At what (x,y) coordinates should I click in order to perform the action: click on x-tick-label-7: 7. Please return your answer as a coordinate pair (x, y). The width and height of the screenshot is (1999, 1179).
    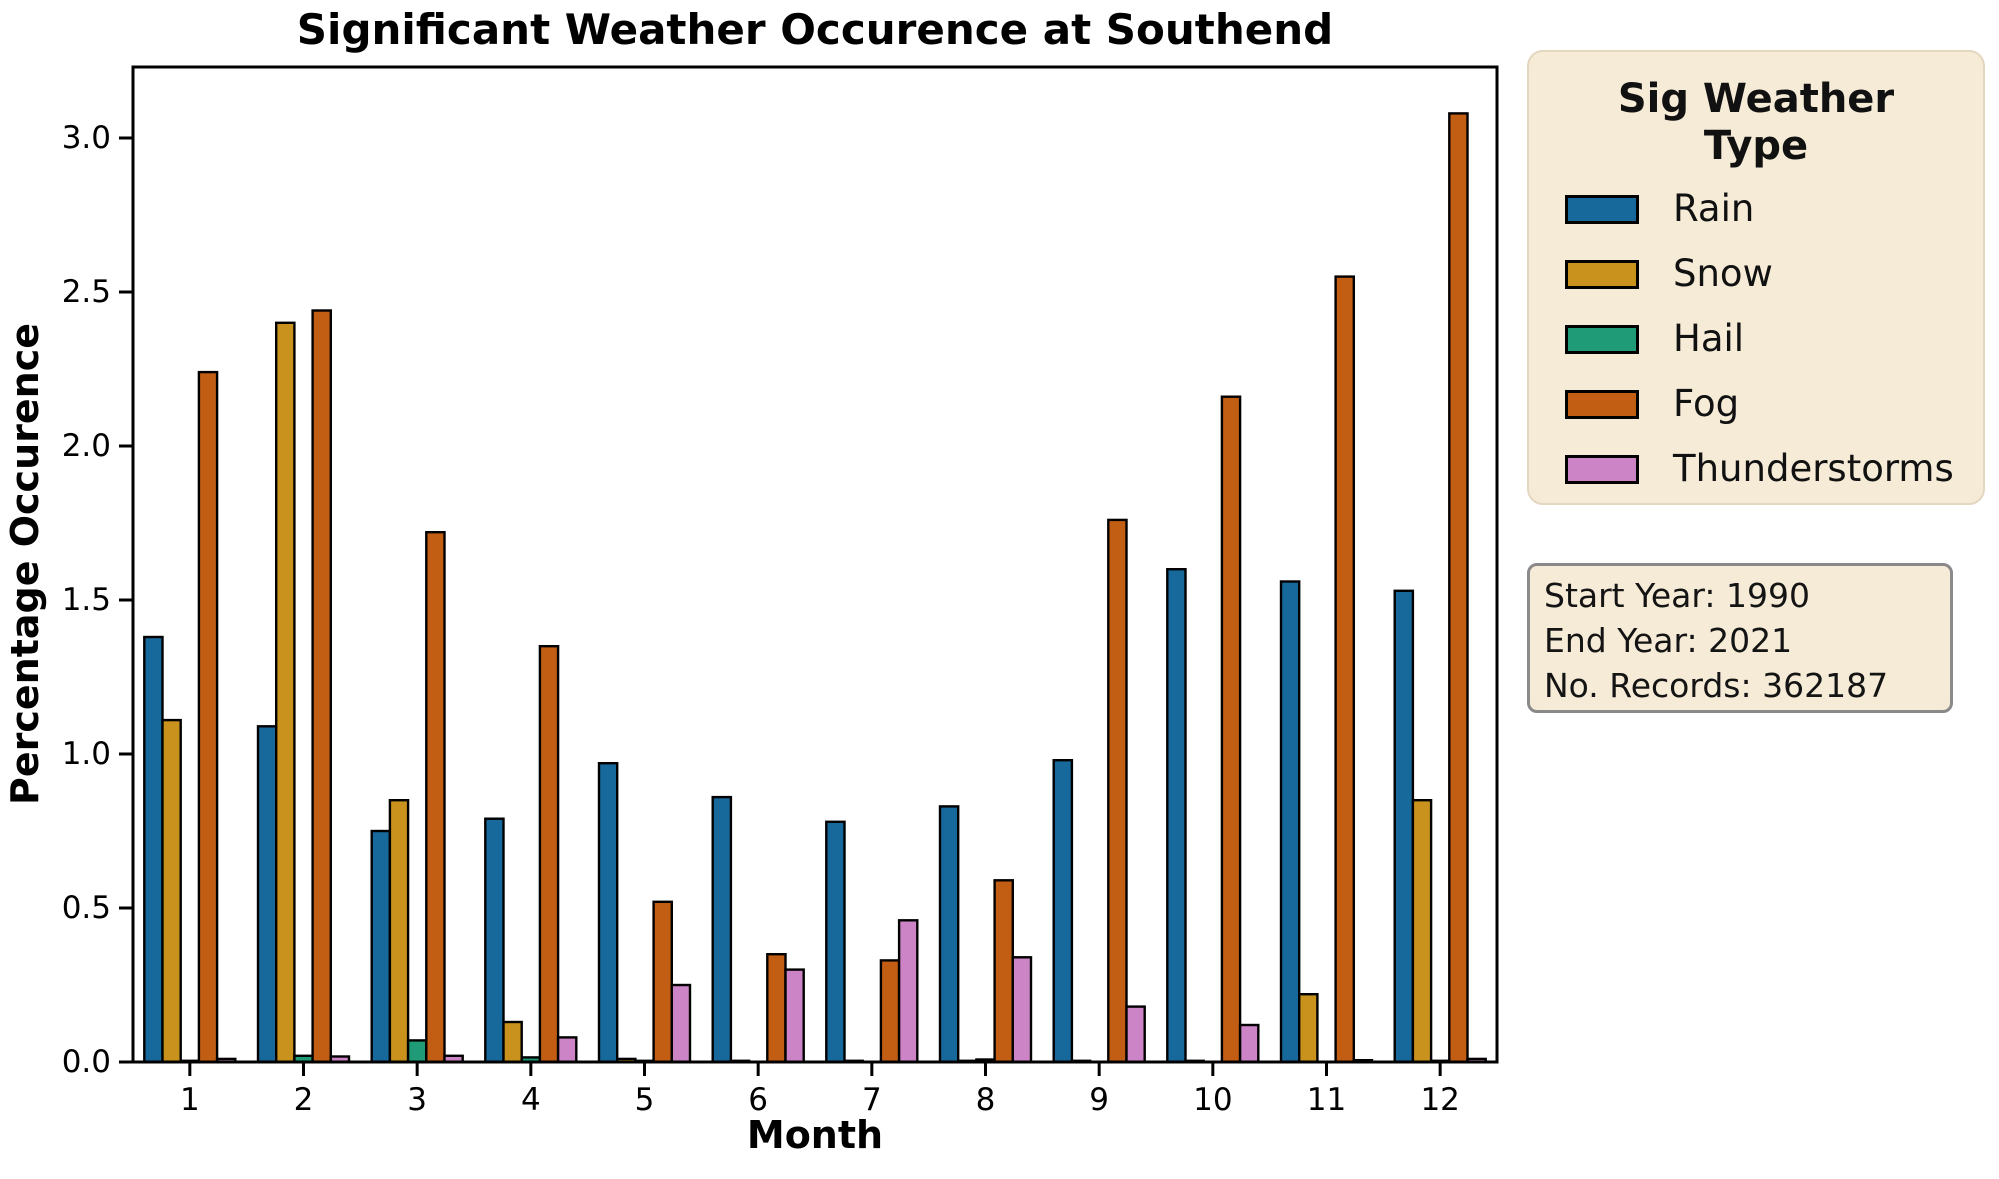
    Looking at the image, I should click on (872, 1100).